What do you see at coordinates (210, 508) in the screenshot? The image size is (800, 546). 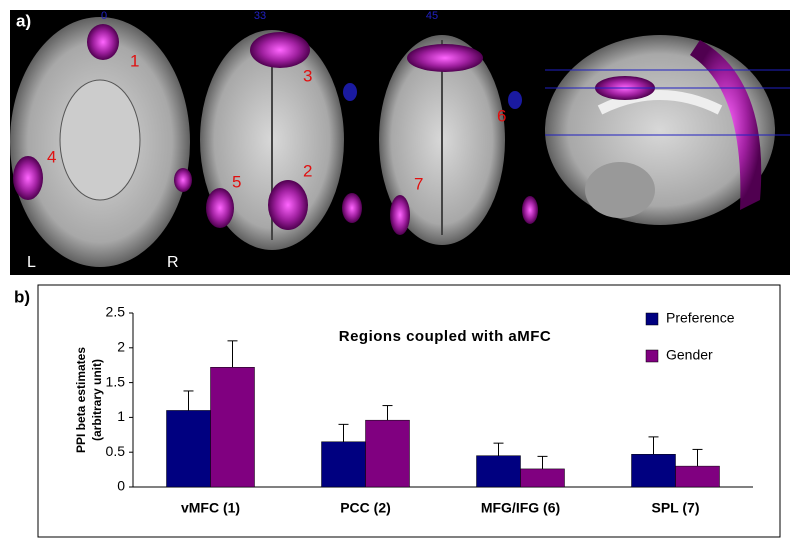 I see `x-tick-label: vMFC (1)` at bounding box center [210, 508].